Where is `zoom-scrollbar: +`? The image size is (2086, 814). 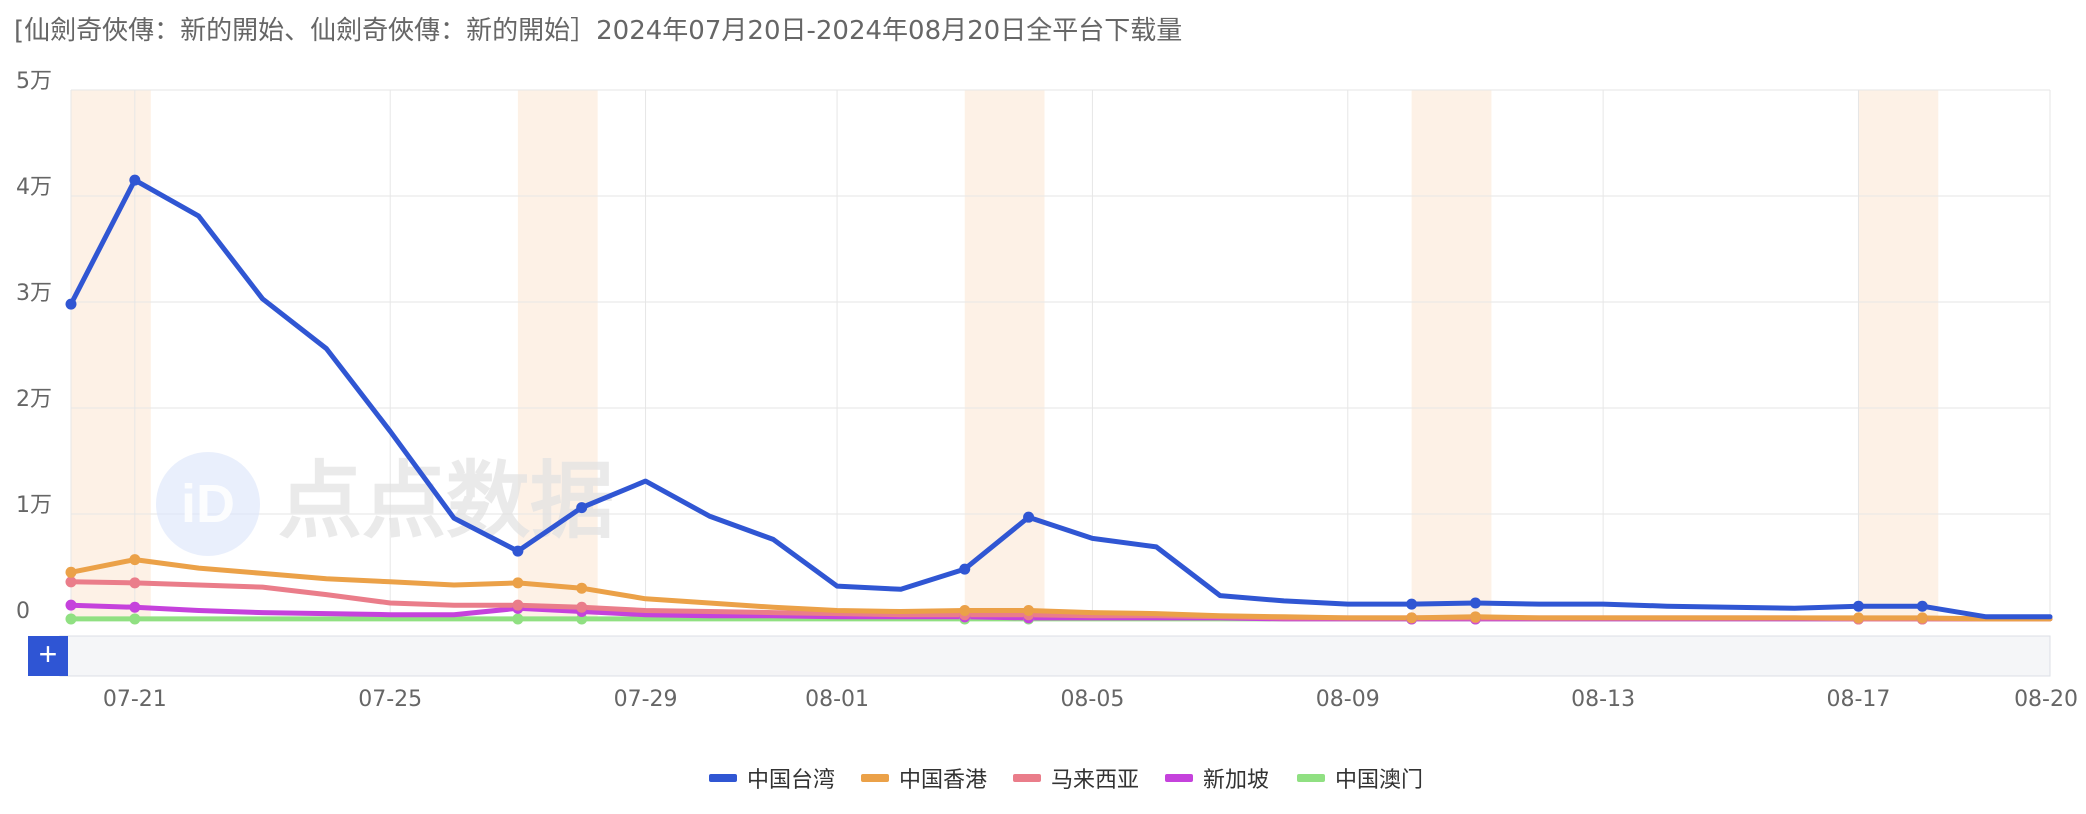
zoom-scrollbar: + is located at coordinates (1039, 656).